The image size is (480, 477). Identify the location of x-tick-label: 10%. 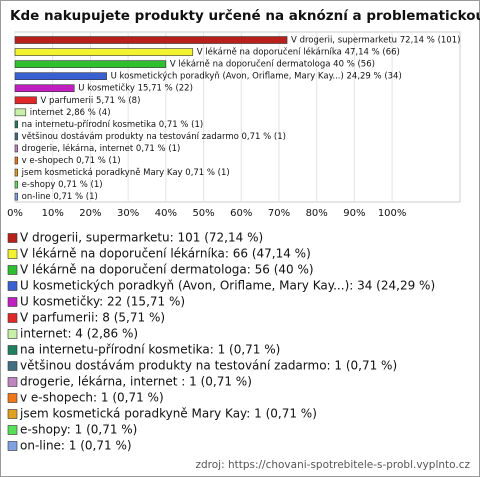
(53, 213).